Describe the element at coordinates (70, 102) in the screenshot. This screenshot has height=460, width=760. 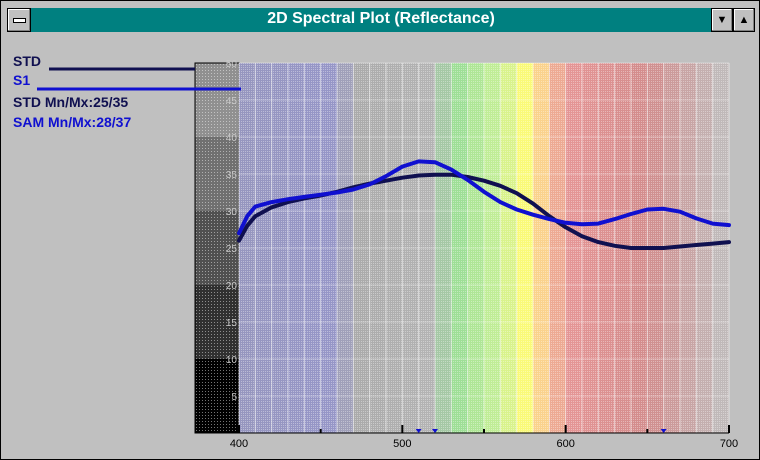
I see `legend-std-minmax: STD Mn/Mx:25/35` at that location.